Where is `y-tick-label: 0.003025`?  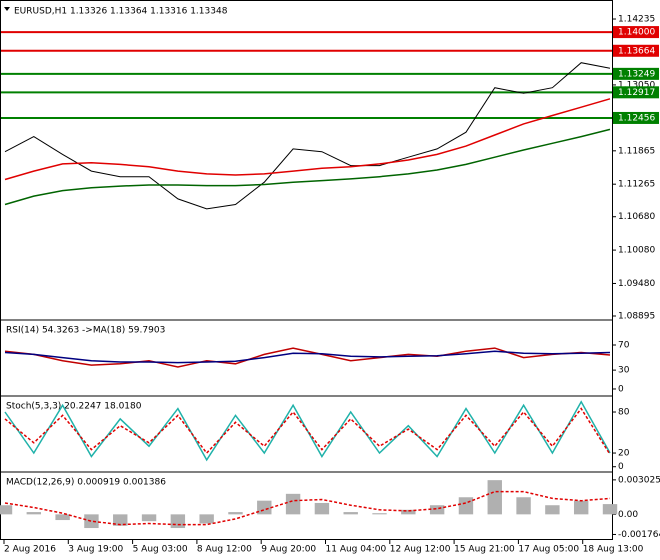
y-tick-label: 0.003025 is located at coordinates (639, 480).